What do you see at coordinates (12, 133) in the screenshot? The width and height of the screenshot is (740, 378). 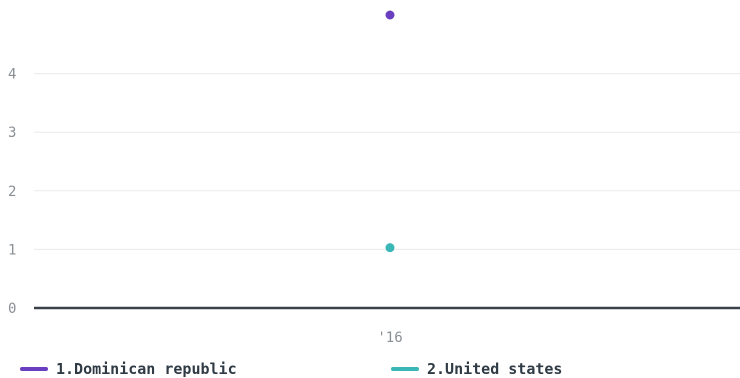 I see `y-tick-label-3: 3` at bounding box center [12, 133].